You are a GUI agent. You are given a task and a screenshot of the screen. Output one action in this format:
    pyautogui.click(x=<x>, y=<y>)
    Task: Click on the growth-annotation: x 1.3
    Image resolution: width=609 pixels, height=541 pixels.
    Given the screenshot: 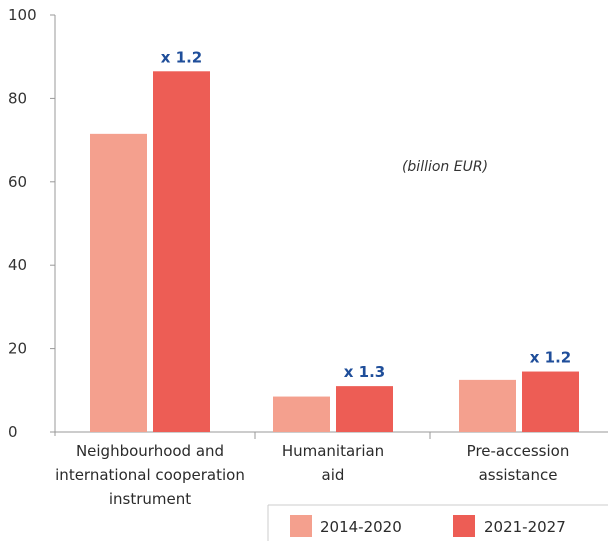 What is the action you would take?
    pyautogui.click(x=364, y=372)
    